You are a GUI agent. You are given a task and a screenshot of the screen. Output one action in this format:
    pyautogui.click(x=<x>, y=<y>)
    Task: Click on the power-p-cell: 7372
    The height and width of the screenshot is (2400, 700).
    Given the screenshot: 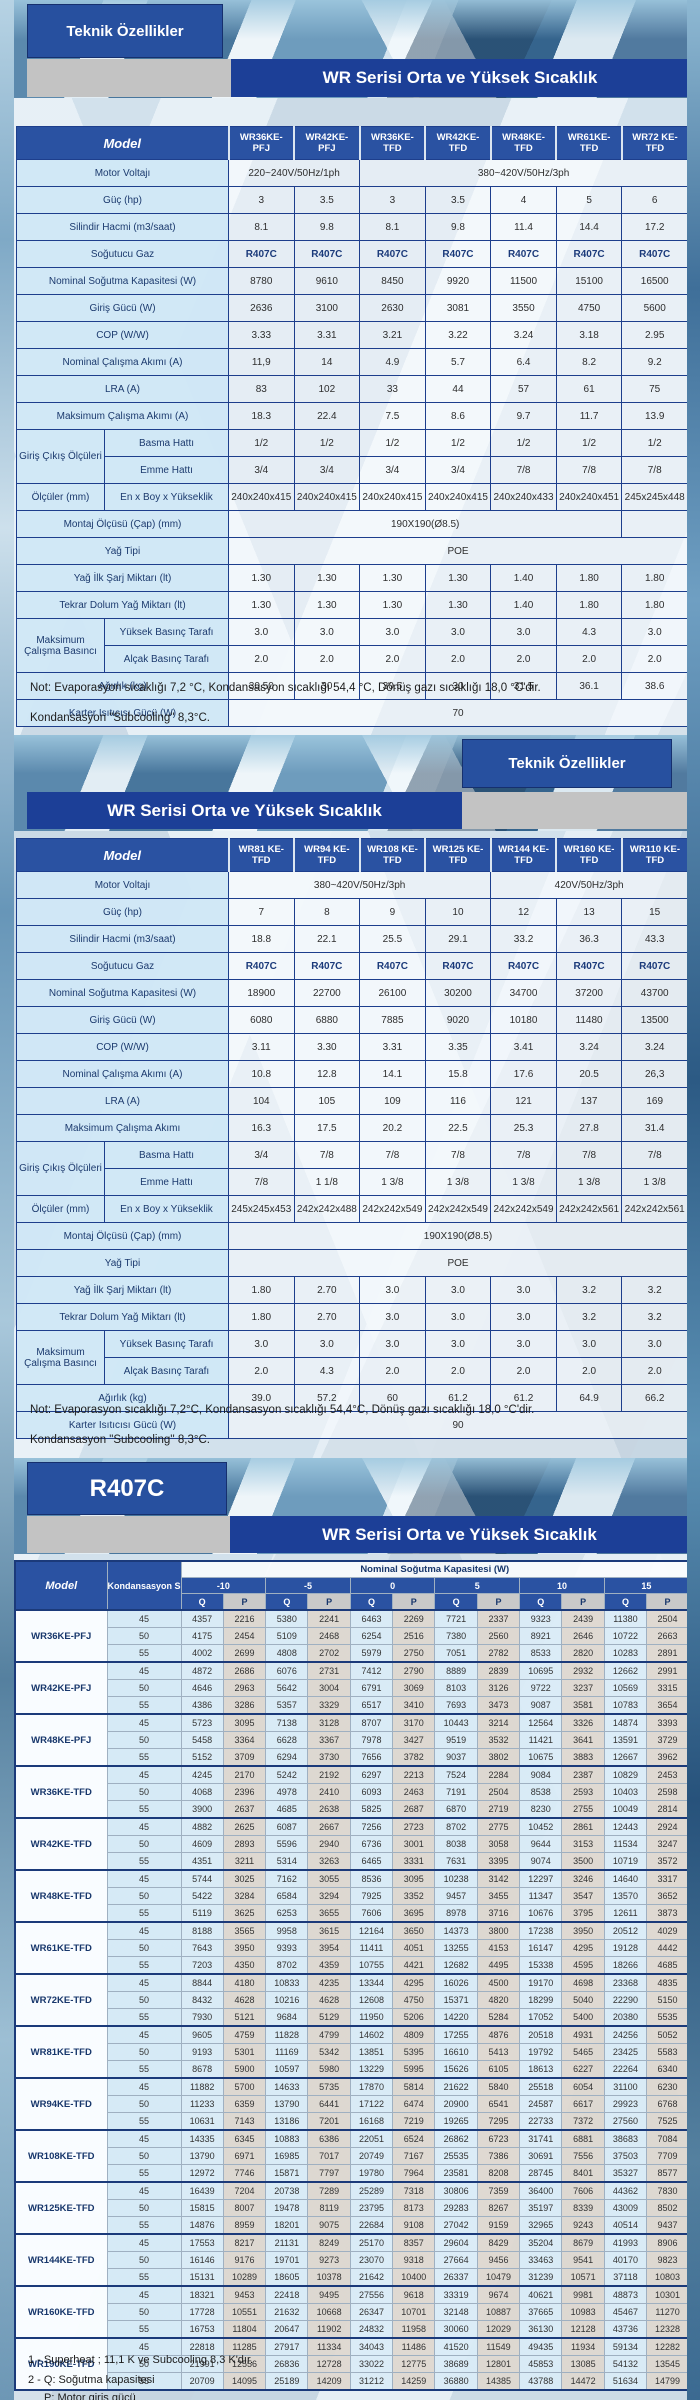 What is the action you would take?
    pyautogui.click(x=583, y=2121)
    